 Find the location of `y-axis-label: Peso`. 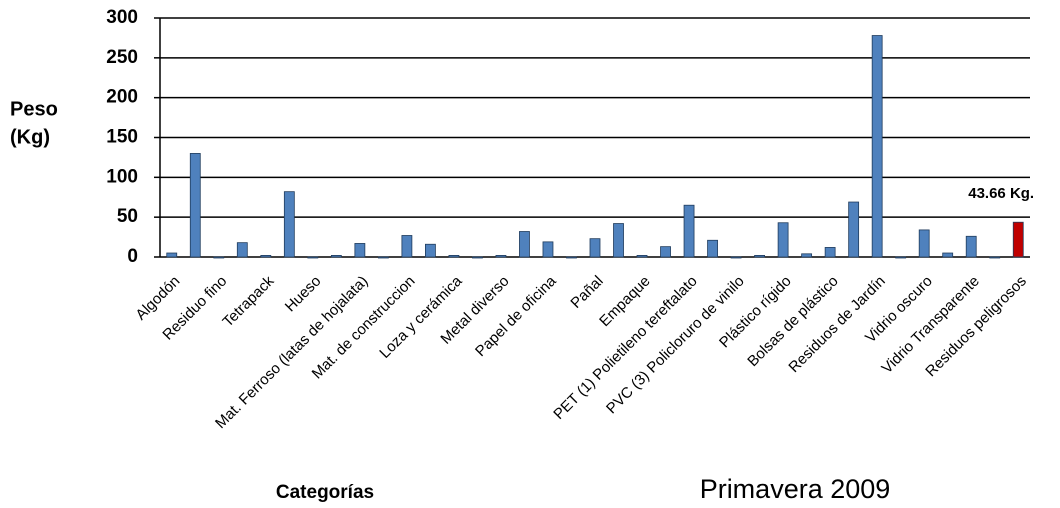

y-axis-label: Peso is located at coordinates (34, 109).